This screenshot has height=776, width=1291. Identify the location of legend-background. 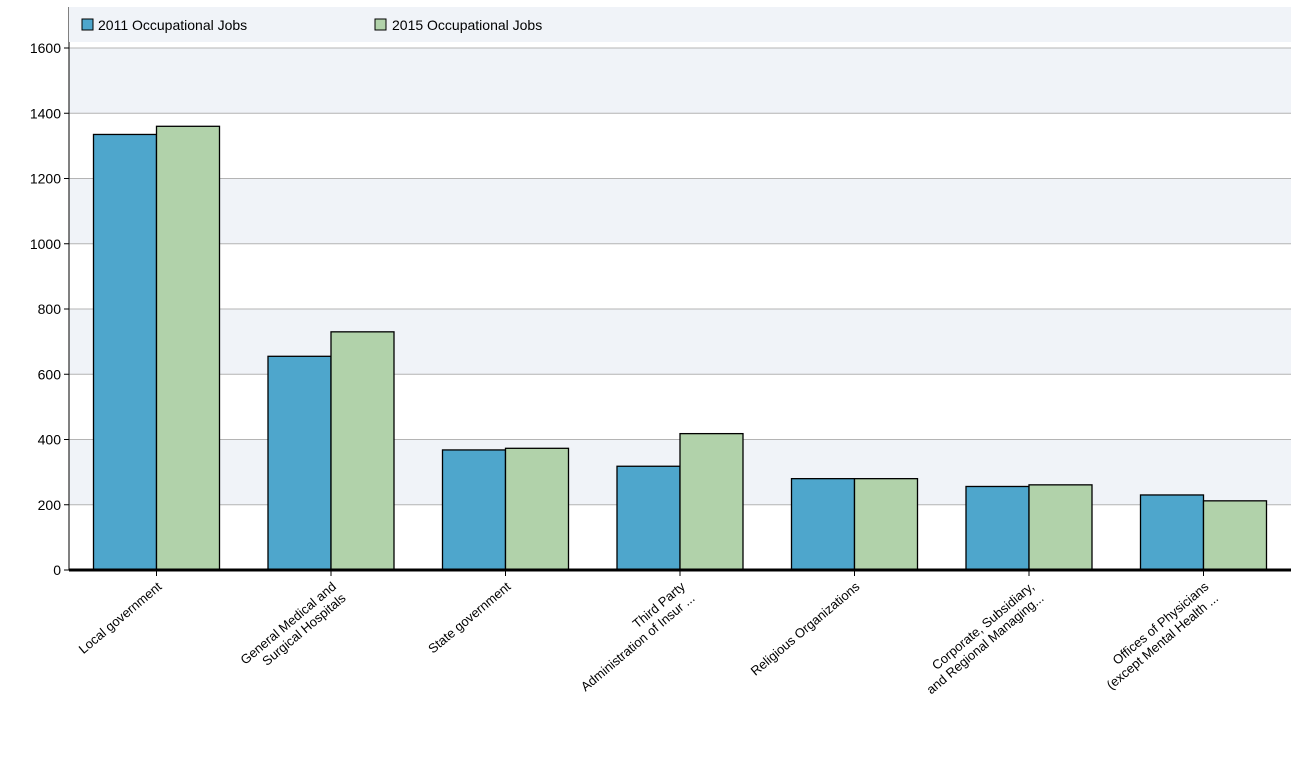
(680, 24).